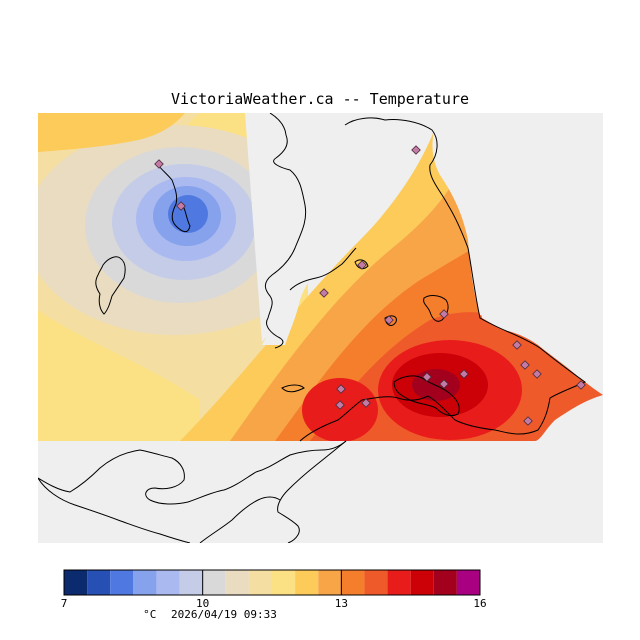  Describe the element at coordinates (150, 614) in the screenshot. I see `unit-label: °C` at that location.